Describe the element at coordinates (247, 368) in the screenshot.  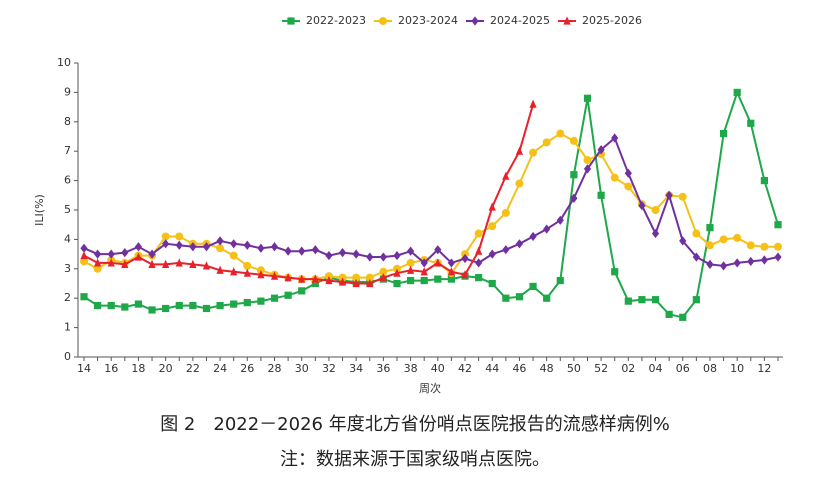
I see `x-tick-label: 26` at that location.